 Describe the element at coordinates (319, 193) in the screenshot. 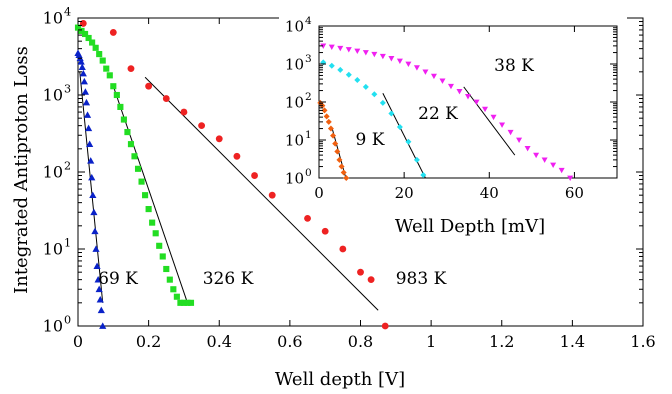

I see `inset-x-tick-label: 0` at that location.